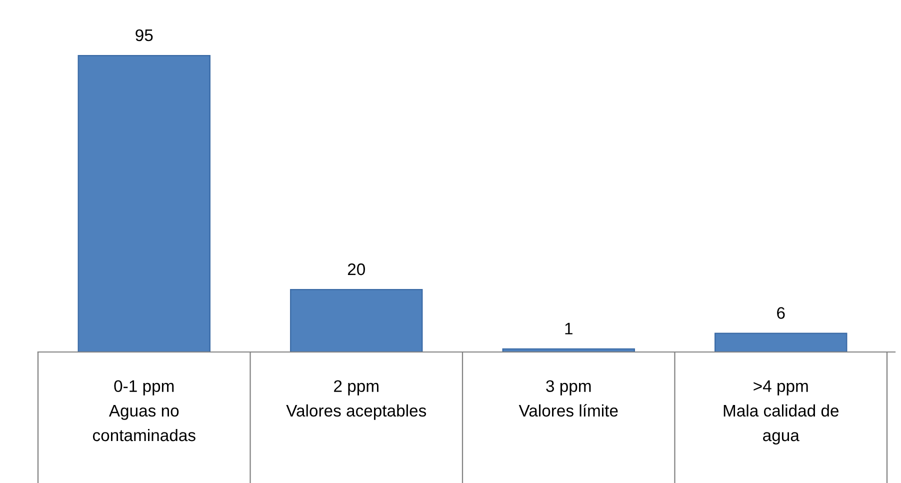  I want to click on x-tick-label: 0-1 ppm Aguas no contaminadas, so click(144, 411).